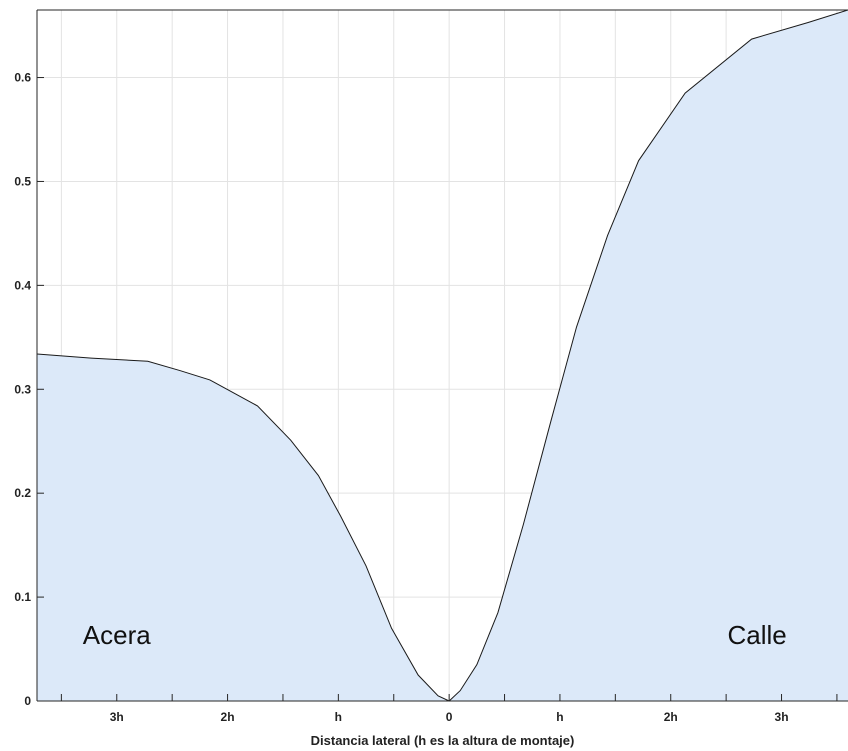  What do you see at coordinates (22, 597) in the screenshot?
I see `y-tick-label: 0.1` at bounding box center [22, 597].